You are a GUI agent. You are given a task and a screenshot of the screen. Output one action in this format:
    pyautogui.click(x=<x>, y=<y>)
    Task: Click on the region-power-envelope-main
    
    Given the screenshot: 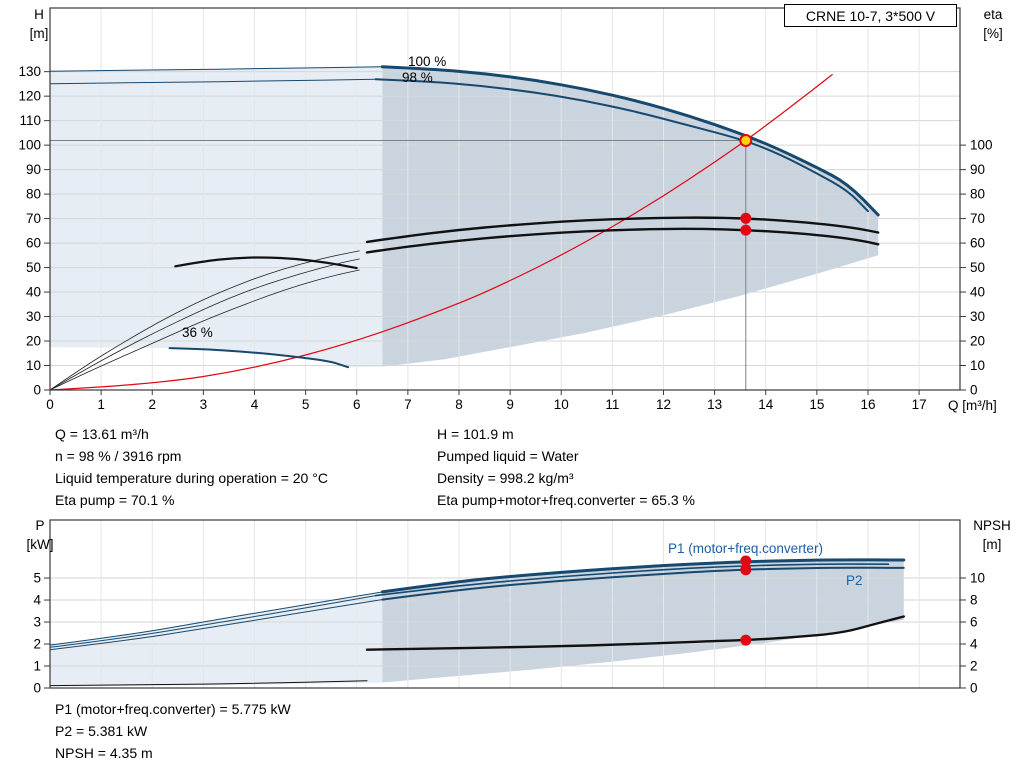 What is the action you would take?
    pyautogui.click(x=643, y=621)
    